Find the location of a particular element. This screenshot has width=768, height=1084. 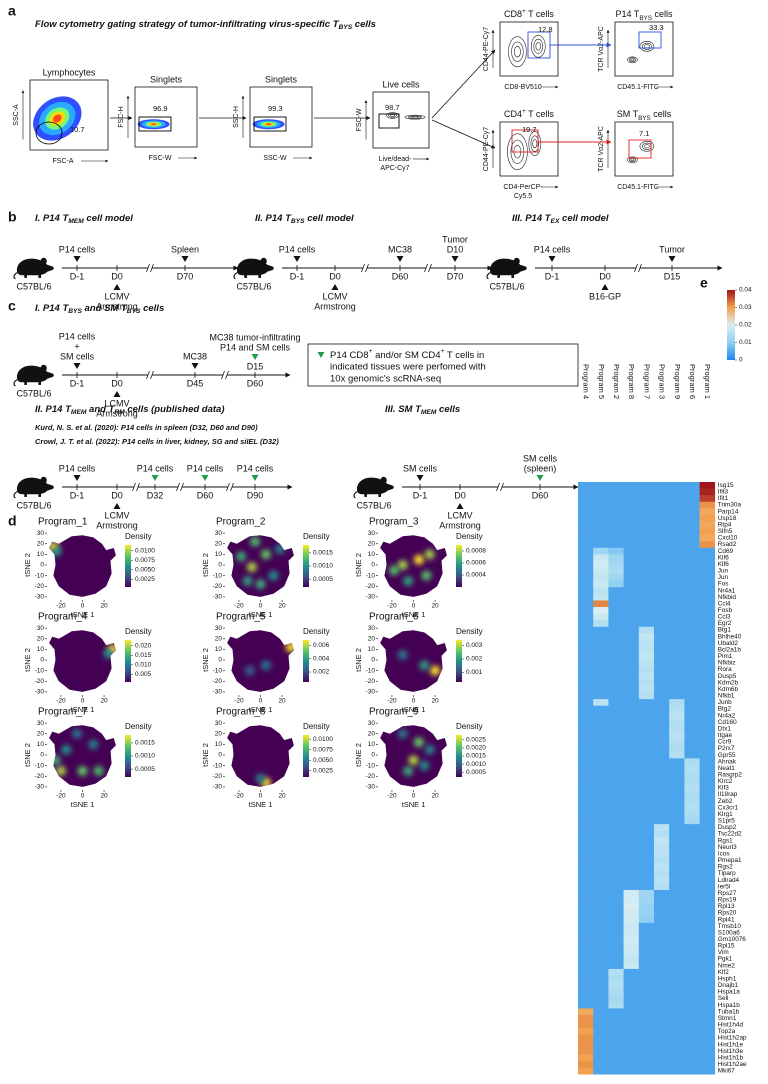

plot-title: Program_4 is located at coordinates (63, 617).